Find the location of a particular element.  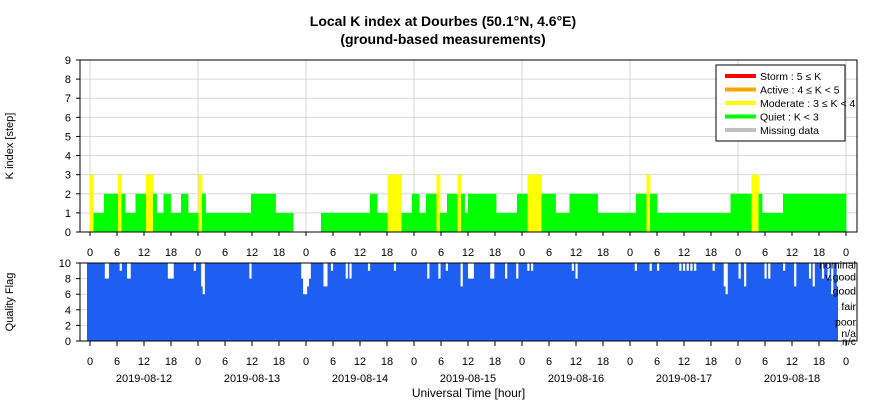

q-xtick-label: 18 is located at coordinates (711, 362).